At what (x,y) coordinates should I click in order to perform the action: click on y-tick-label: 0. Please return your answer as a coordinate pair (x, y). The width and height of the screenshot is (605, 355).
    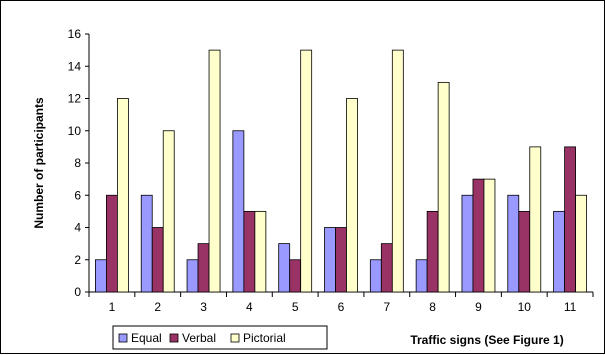
    Looking at the image, I should click on (77, 292).